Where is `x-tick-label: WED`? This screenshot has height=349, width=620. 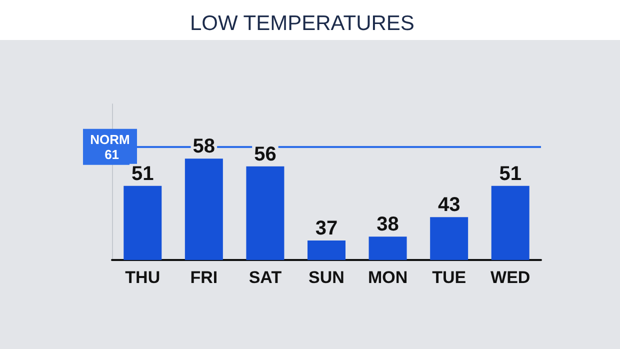 x-tick-label: WED is located at coordinates (510, 277).